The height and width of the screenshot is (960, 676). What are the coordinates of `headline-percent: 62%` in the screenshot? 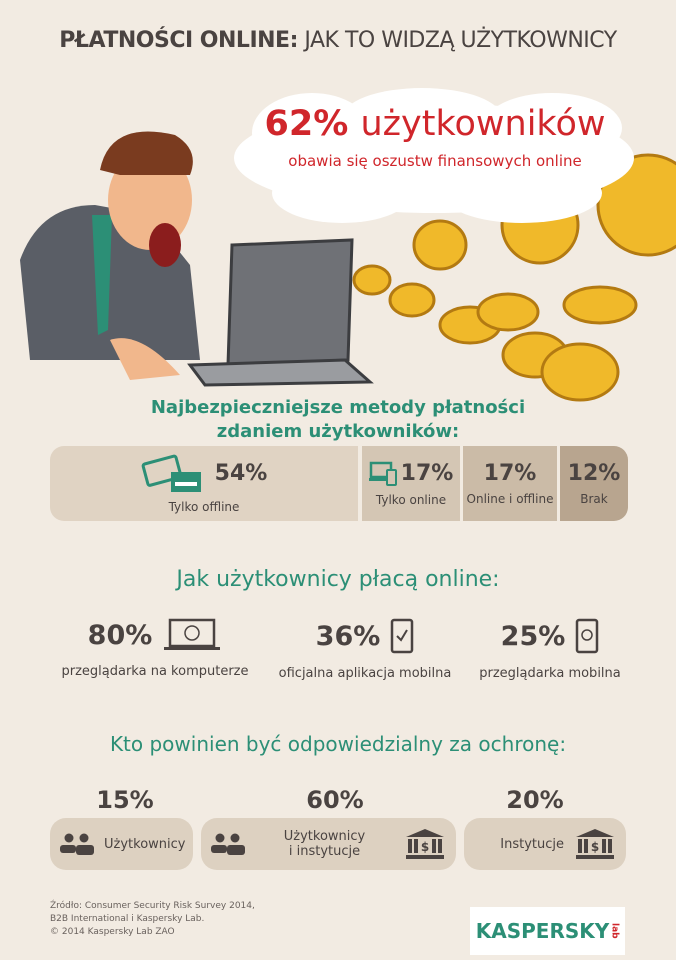 It's located at (306, 124).